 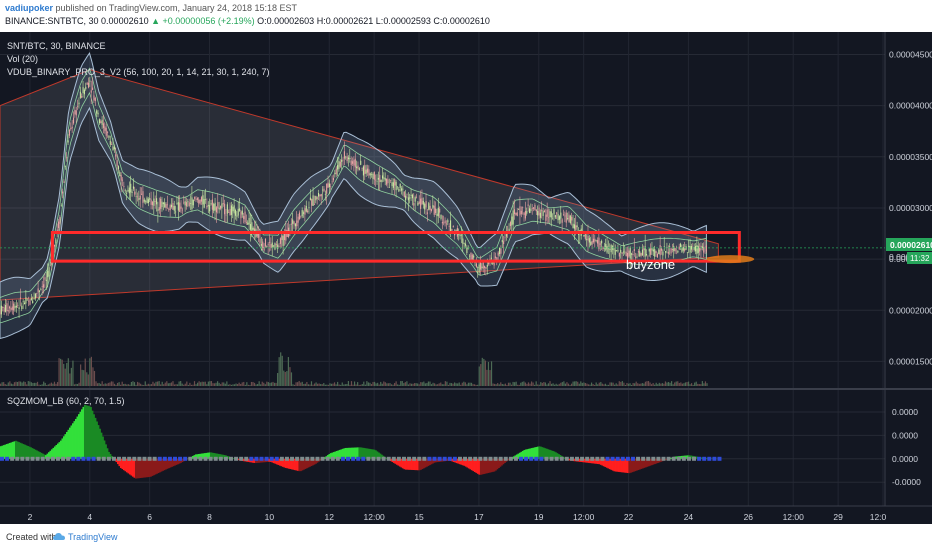 I want to click on tradingview-link: TradingView, so click(x=93, y=537).